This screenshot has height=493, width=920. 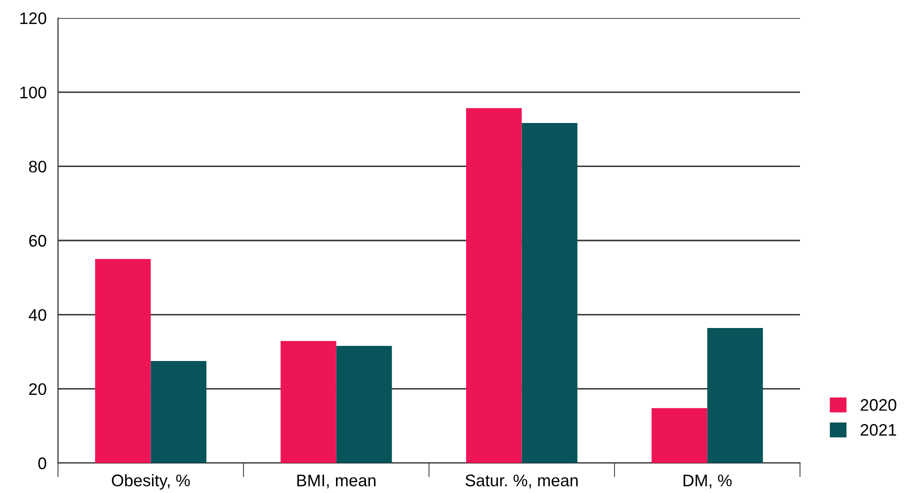 What do you see at coordinates (37, 315) in the screenshot?
I see `y-tick-label: 40` at bounding box center [37, 315].